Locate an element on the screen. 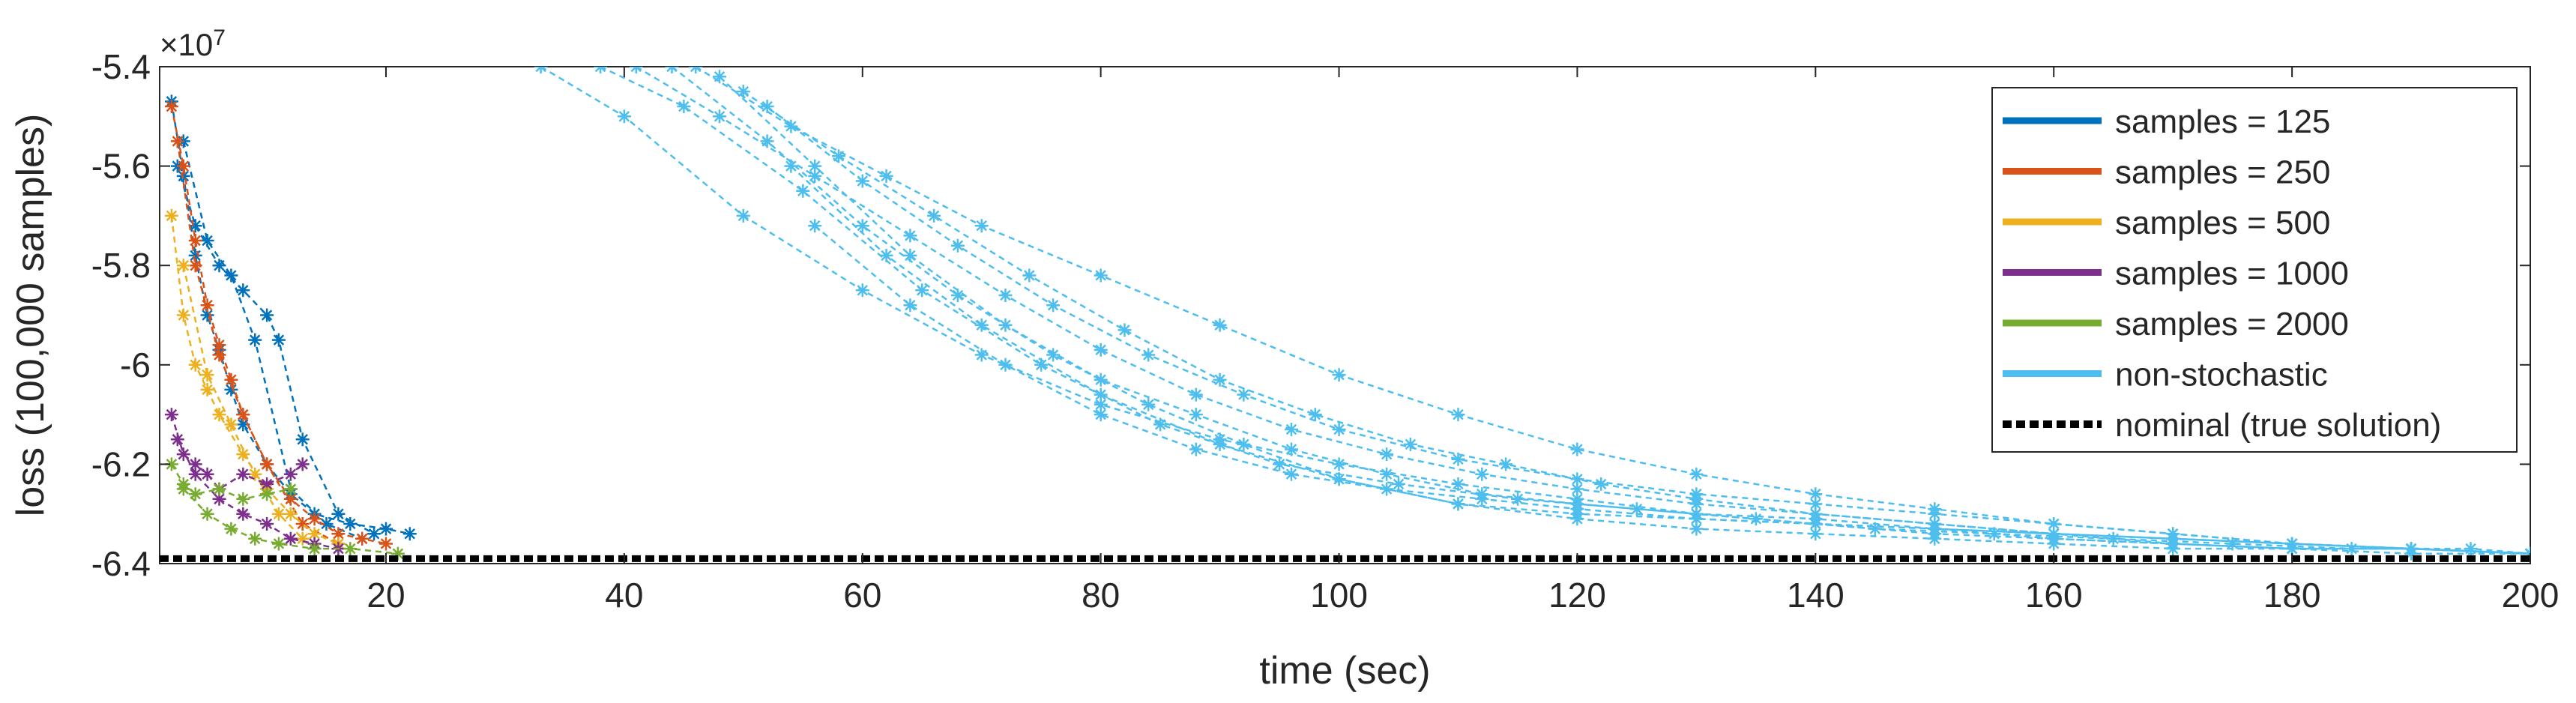 The image size is (2576, 703). legend-item: samples = 500 is located at coordinates (2167, 223).